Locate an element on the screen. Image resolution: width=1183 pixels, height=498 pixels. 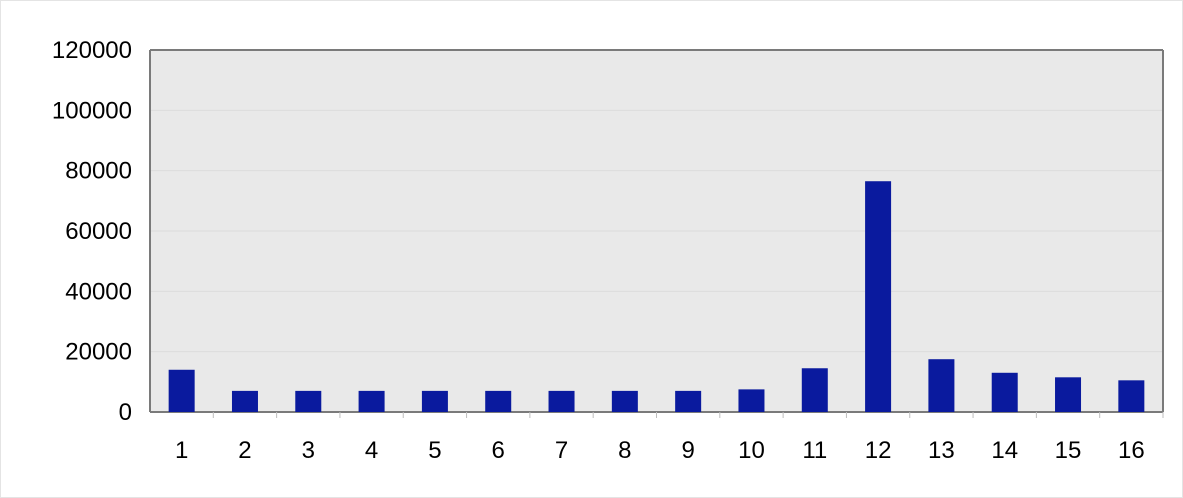
x-tick-label: 4 is located at coordinates (371, 450).